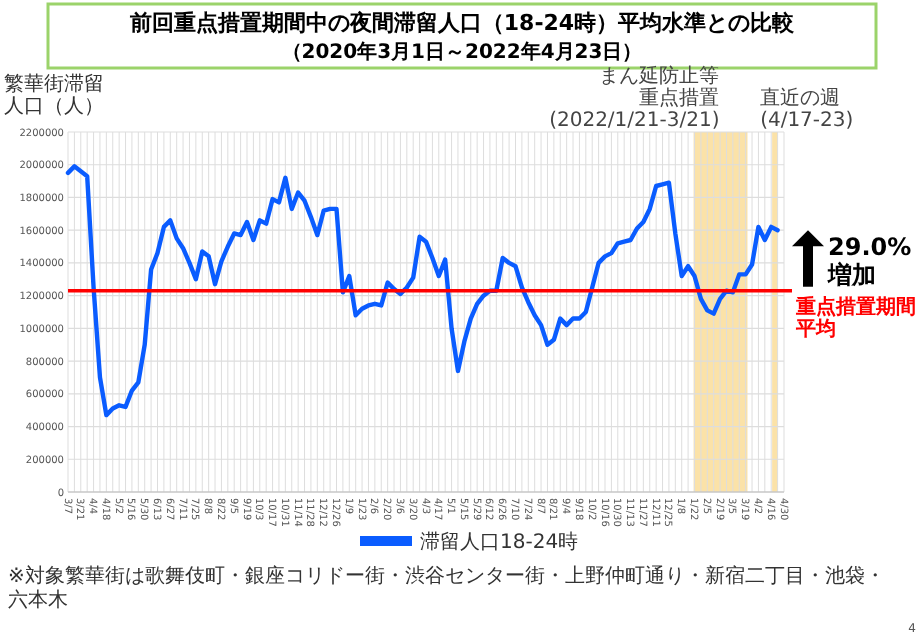 This screenshot has height=640, width=924. What do you see at coordinates (870, 246) in the screenshot?
I see `text: 29.0%` at bounding box center [870, 246].